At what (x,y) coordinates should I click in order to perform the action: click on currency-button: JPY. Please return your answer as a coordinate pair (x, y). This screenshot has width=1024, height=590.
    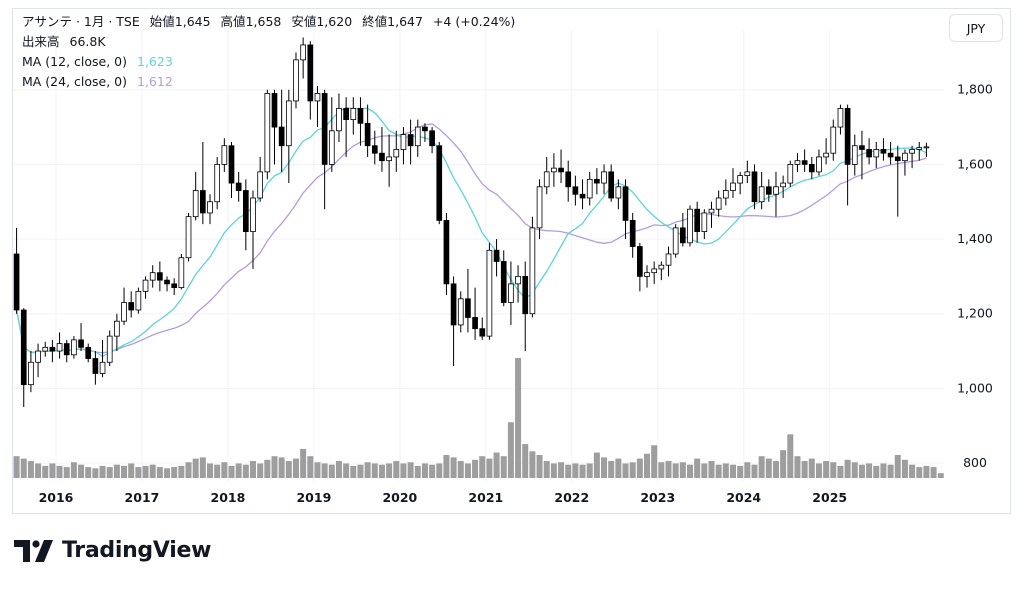
    Looking at the image, I should click on (976, 28).